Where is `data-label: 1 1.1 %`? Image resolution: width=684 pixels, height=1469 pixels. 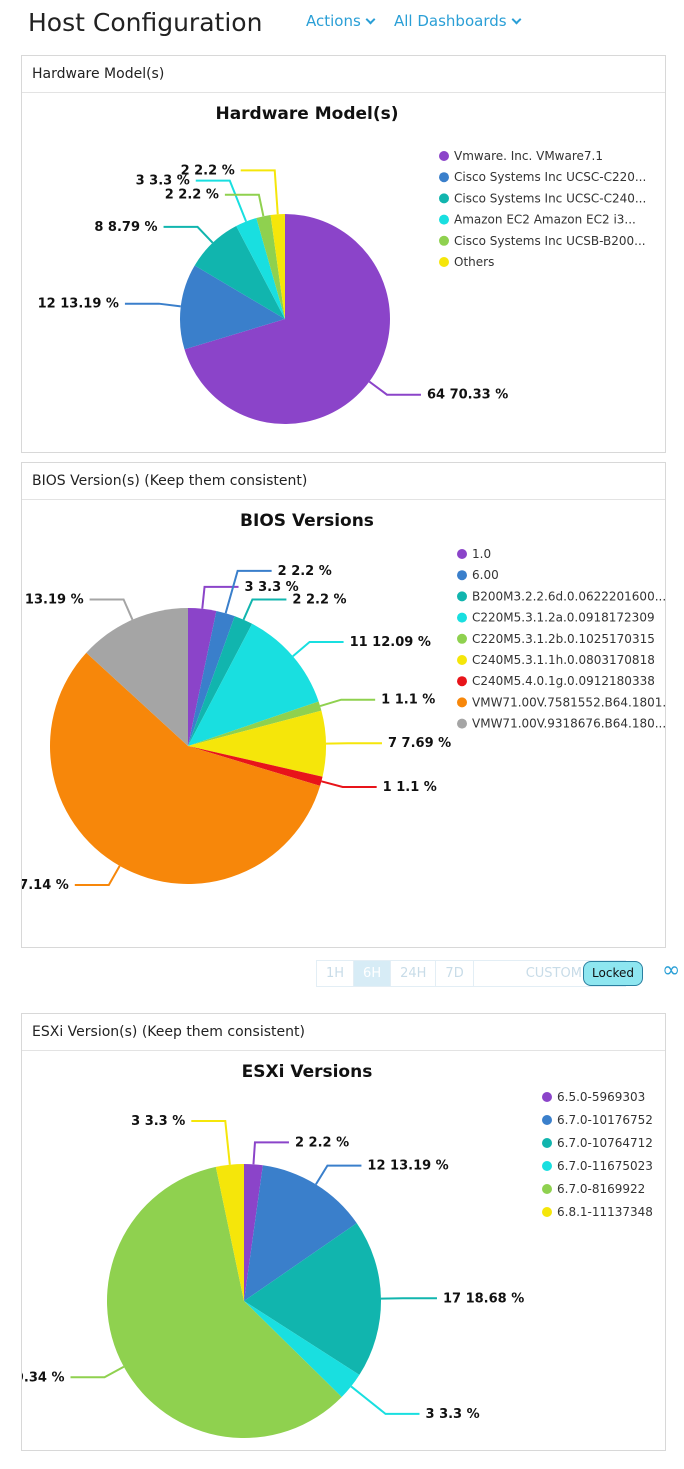
data-label: 1 1.1 % is located at coordinates (408, 700).